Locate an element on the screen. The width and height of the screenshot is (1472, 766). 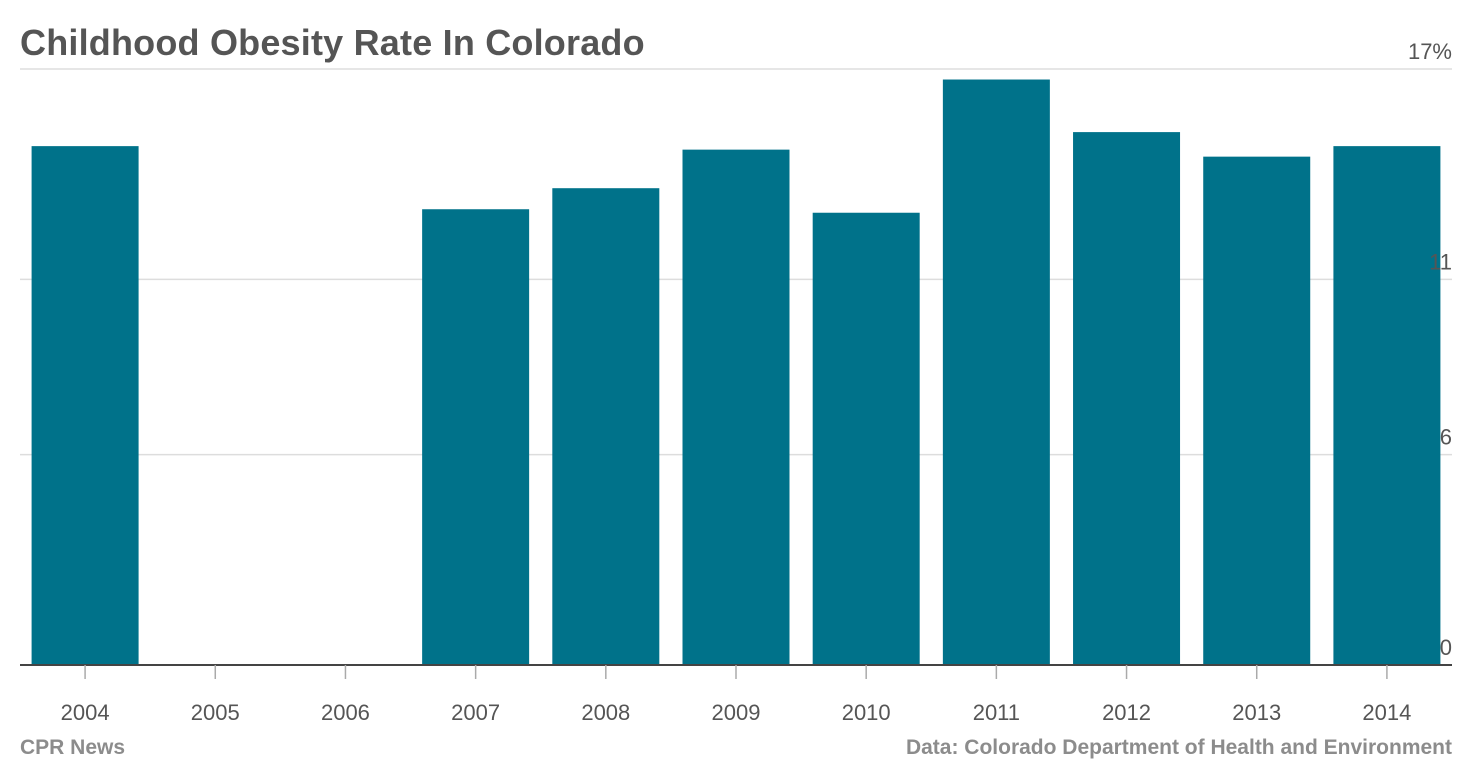
x-tick-label: 2011 is located at coordinates (996, 712).